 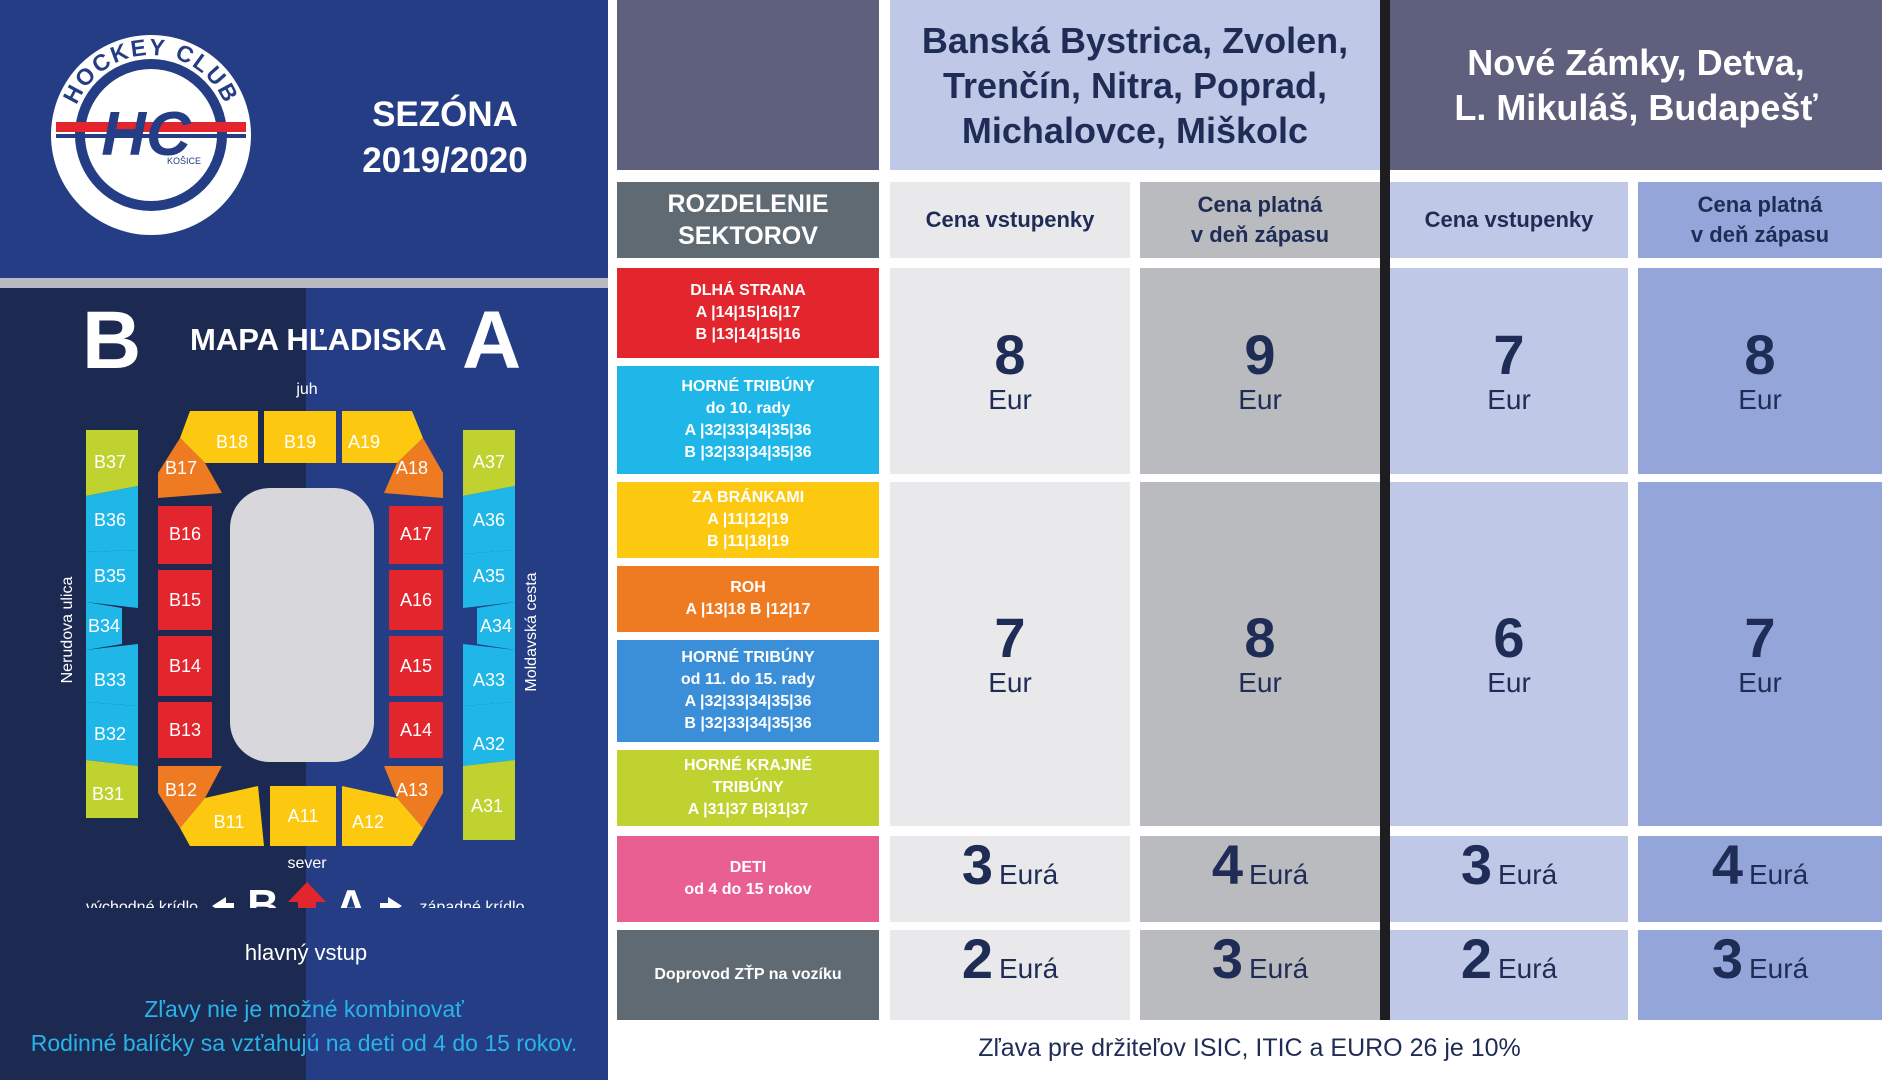 I want to click on label-a34: A34, so click(x=496, y=626).